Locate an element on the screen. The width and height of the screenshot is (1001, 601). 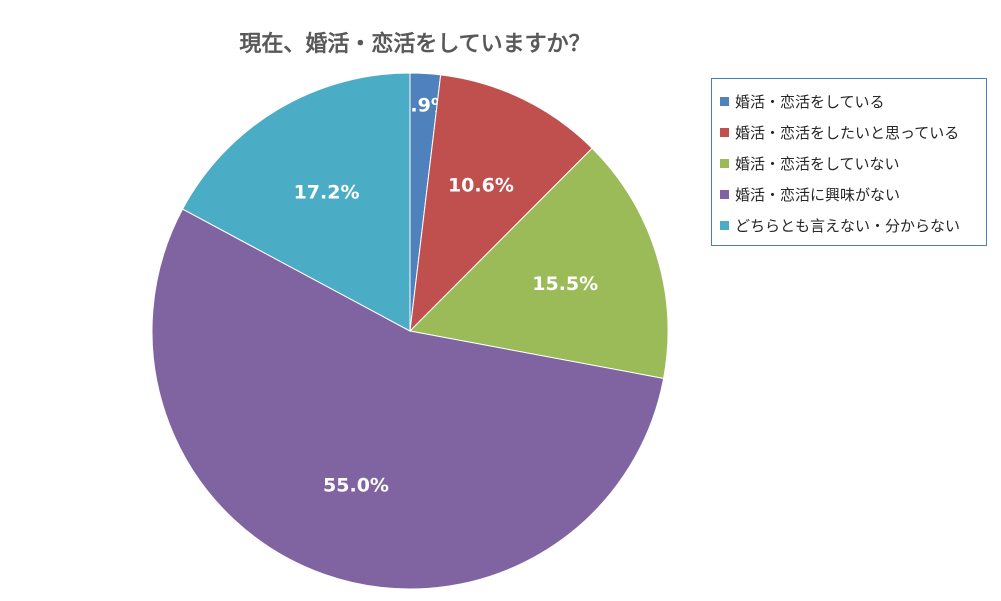
data-label-4: 55.0% is located at coordinates (356, 485).